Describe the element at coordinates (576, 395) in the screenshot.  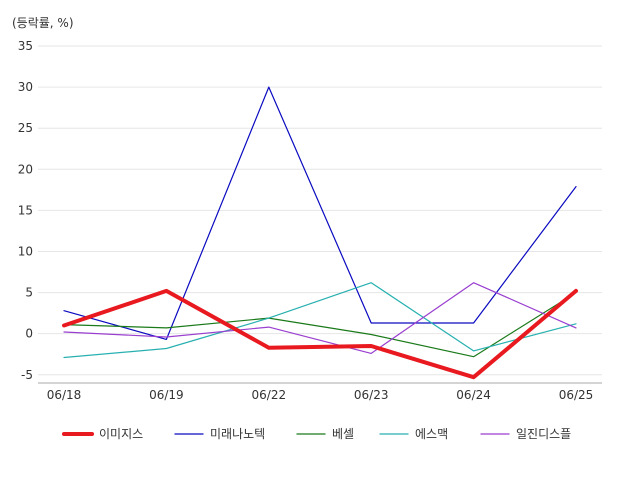
I see `x-tick-label: 06/25` at that location.